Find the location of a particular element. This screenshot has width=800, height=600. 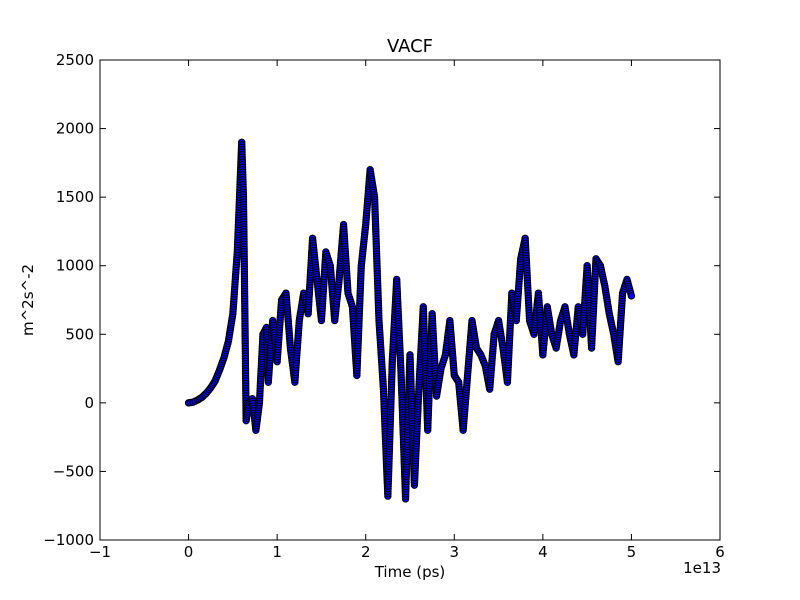

x-tick-label: 0 is located at coordinates (189, 552).